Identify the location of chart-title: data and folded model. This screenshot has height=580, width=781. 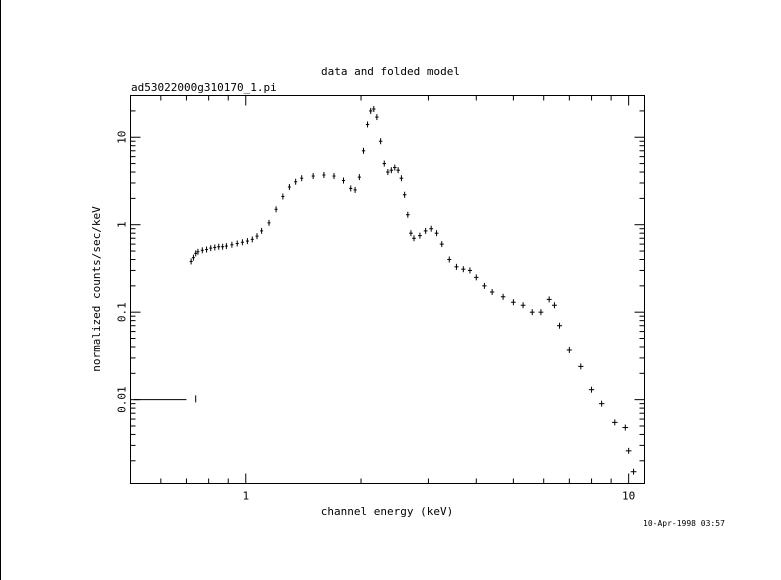
(390, 71).